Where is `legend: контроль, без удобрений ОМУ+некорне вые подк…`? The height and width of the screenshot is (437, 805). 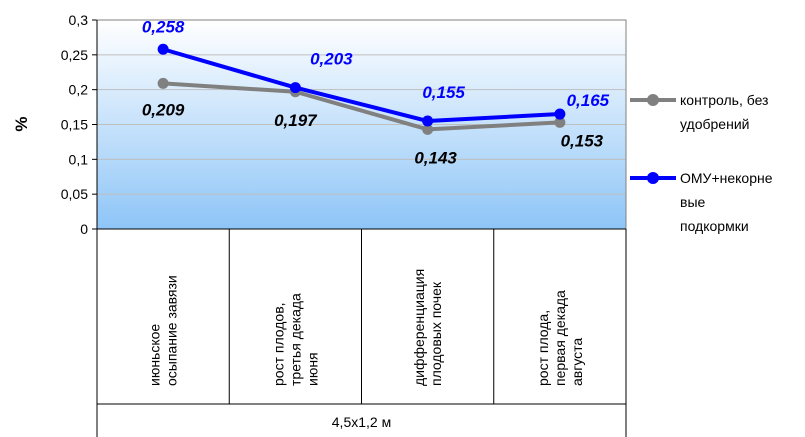 legend: контроль, без удобрений ОМУ+некорне вые подк… is located at coordinates (701, 163).